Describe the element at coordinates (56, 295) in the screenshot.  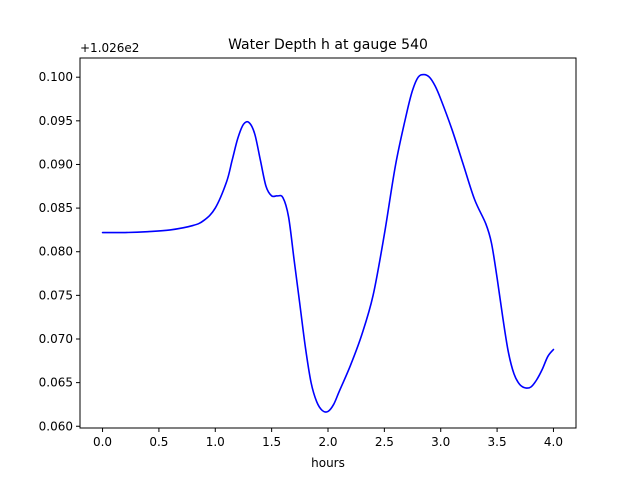
I see `y-tick-label: 0.075` at that location.